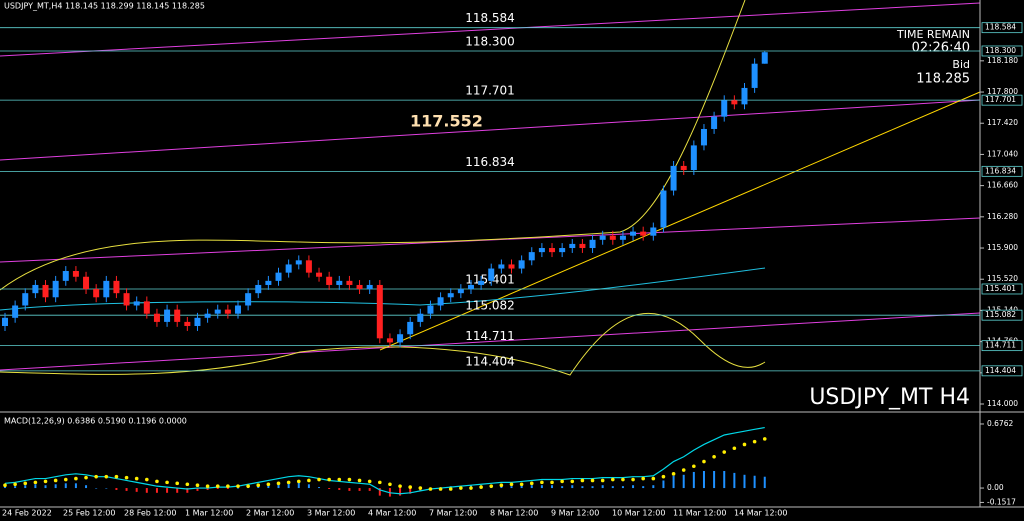 The width and height of the screenshot is (1024, 521). Describe the element at coordinates (1000, 423) in the screenshot. I see `y-tick-label: 0.6762` at that location.